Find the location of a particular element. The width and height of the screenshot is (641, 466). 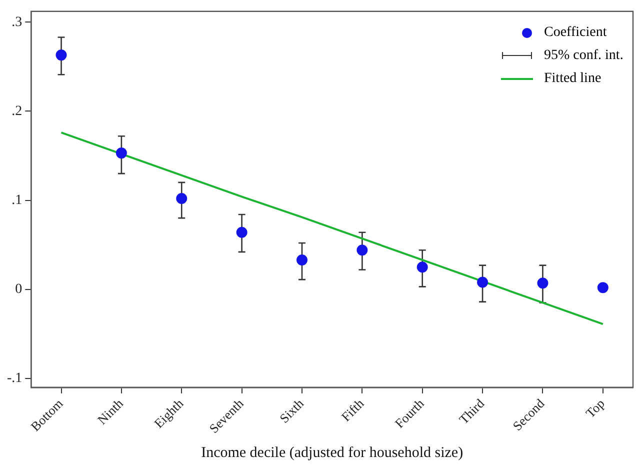

legend-label: Coefficient is located at coordinates (575, 32).